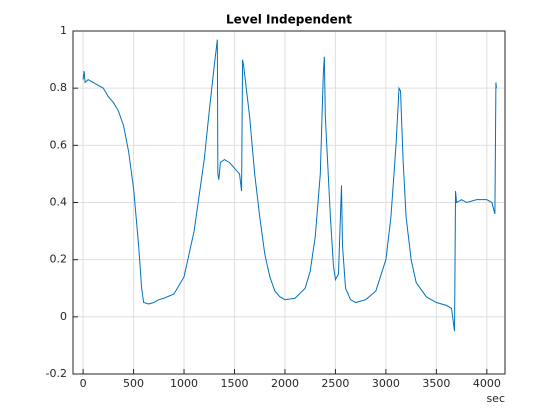  I want to click on y-tick-label: 0, so click(63, 316).